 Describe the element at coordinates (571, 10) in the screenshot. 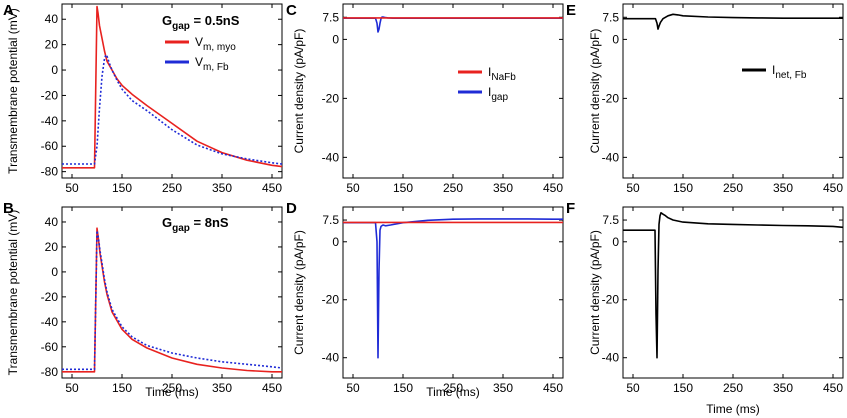

I see `panel-label: E` at that location.